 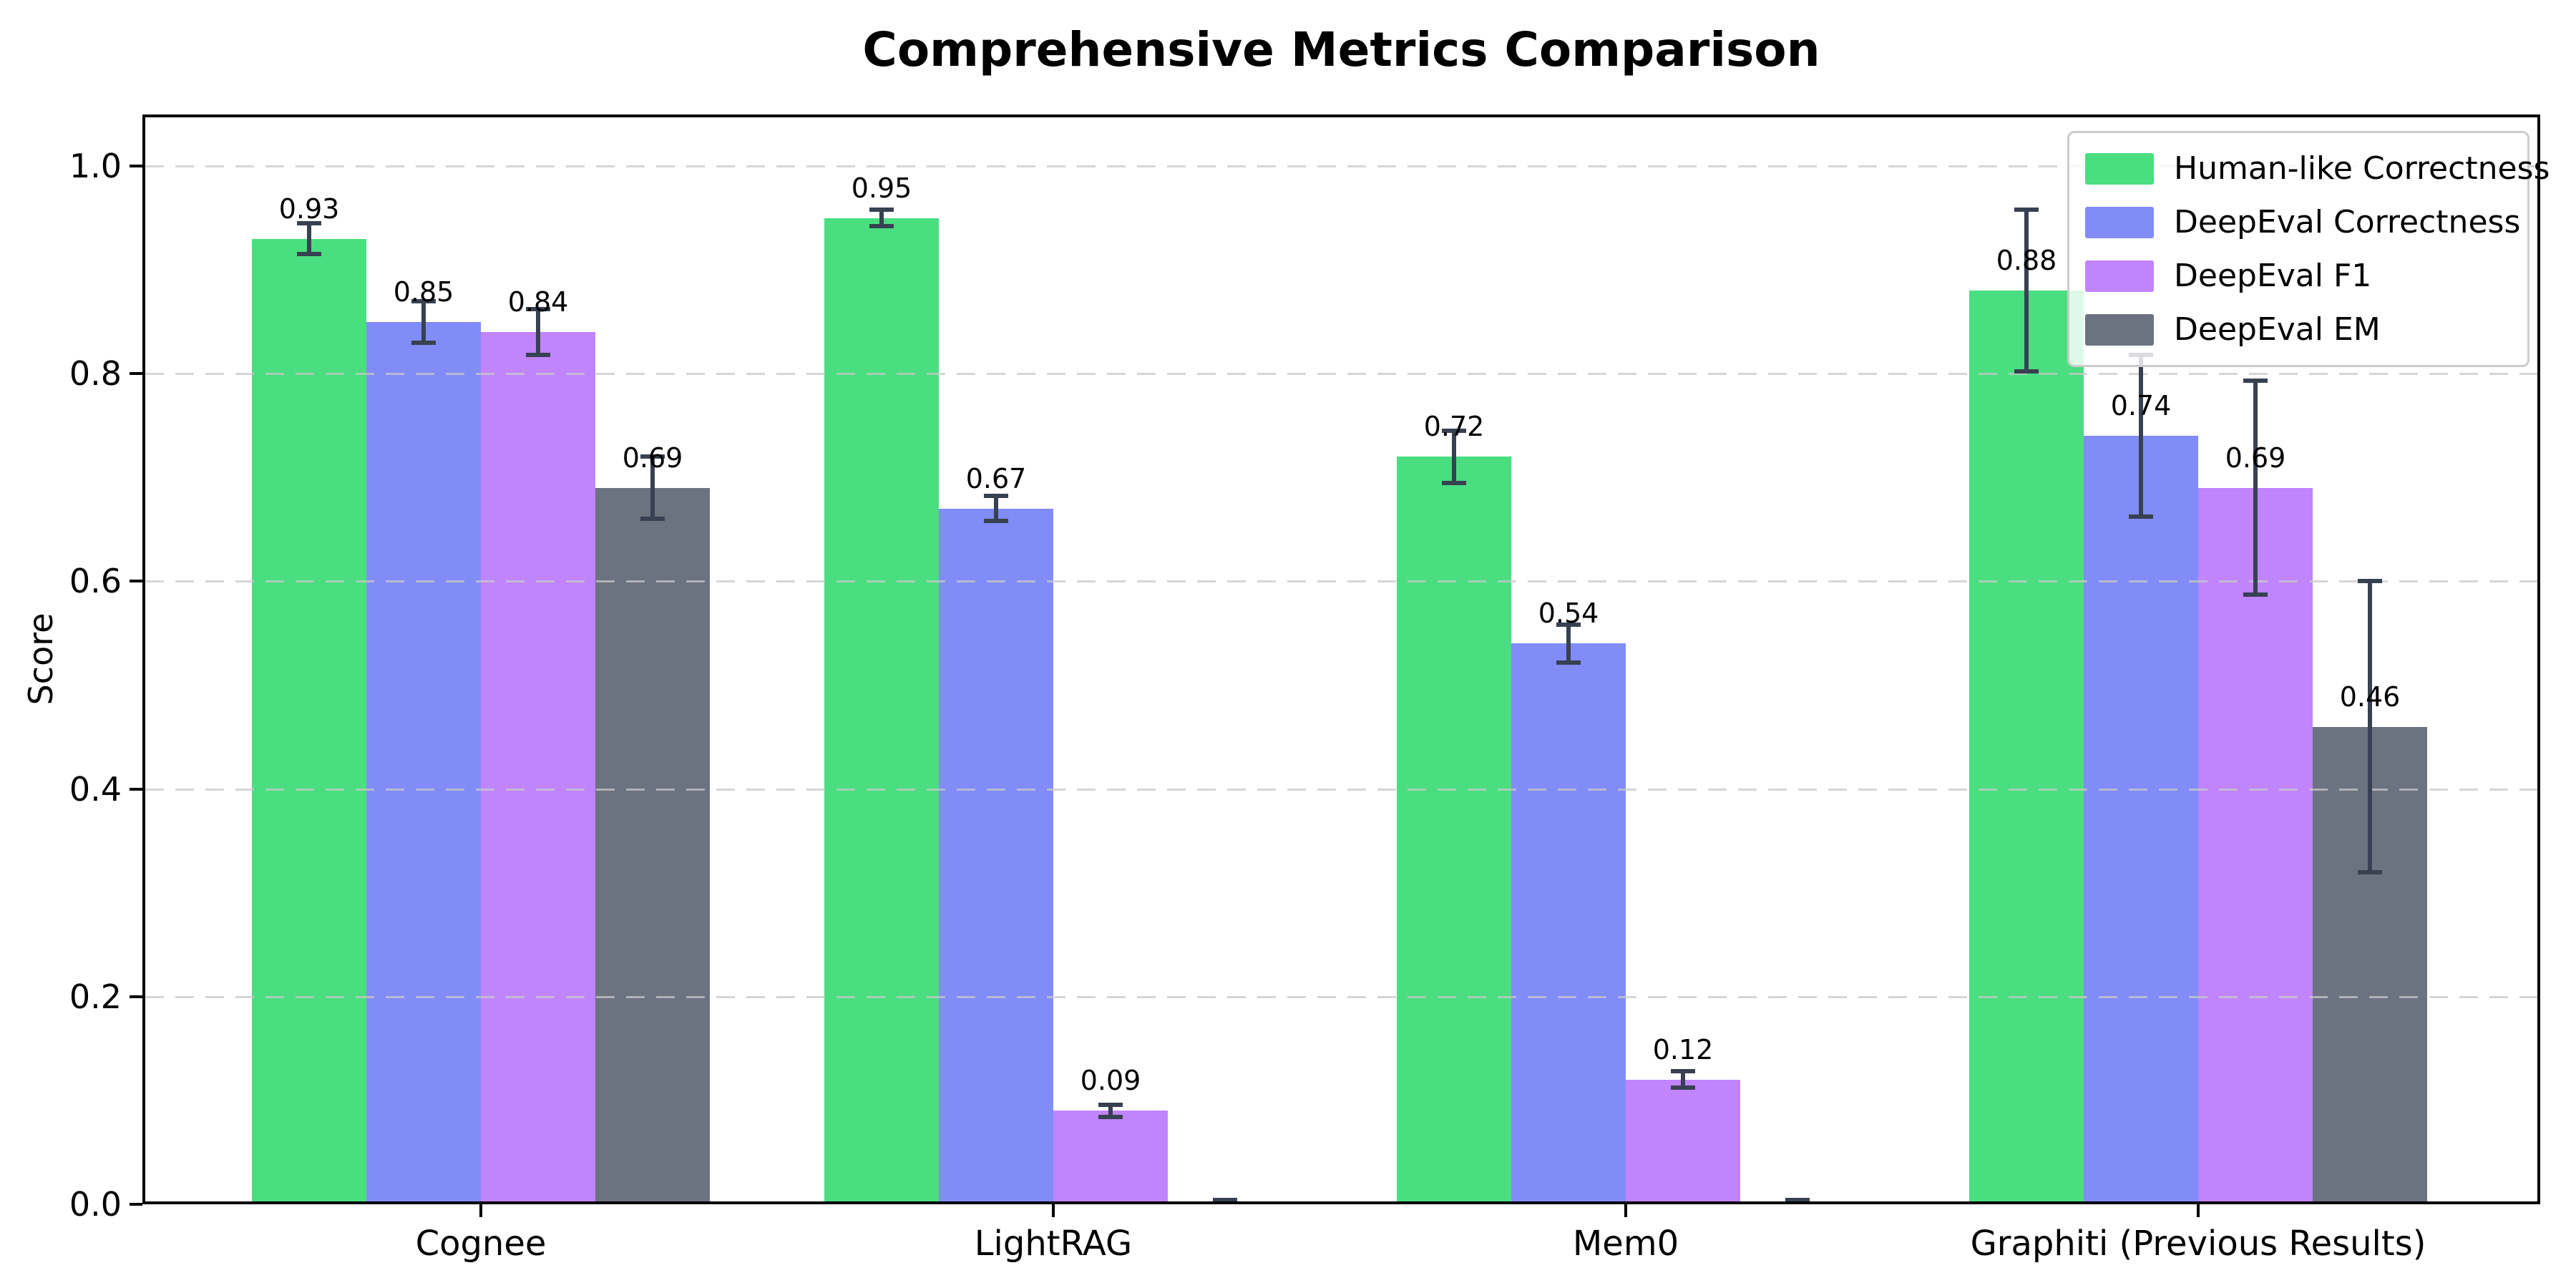 I want to click on x-tick-label: Cognee, so click(x=481, y=1244).